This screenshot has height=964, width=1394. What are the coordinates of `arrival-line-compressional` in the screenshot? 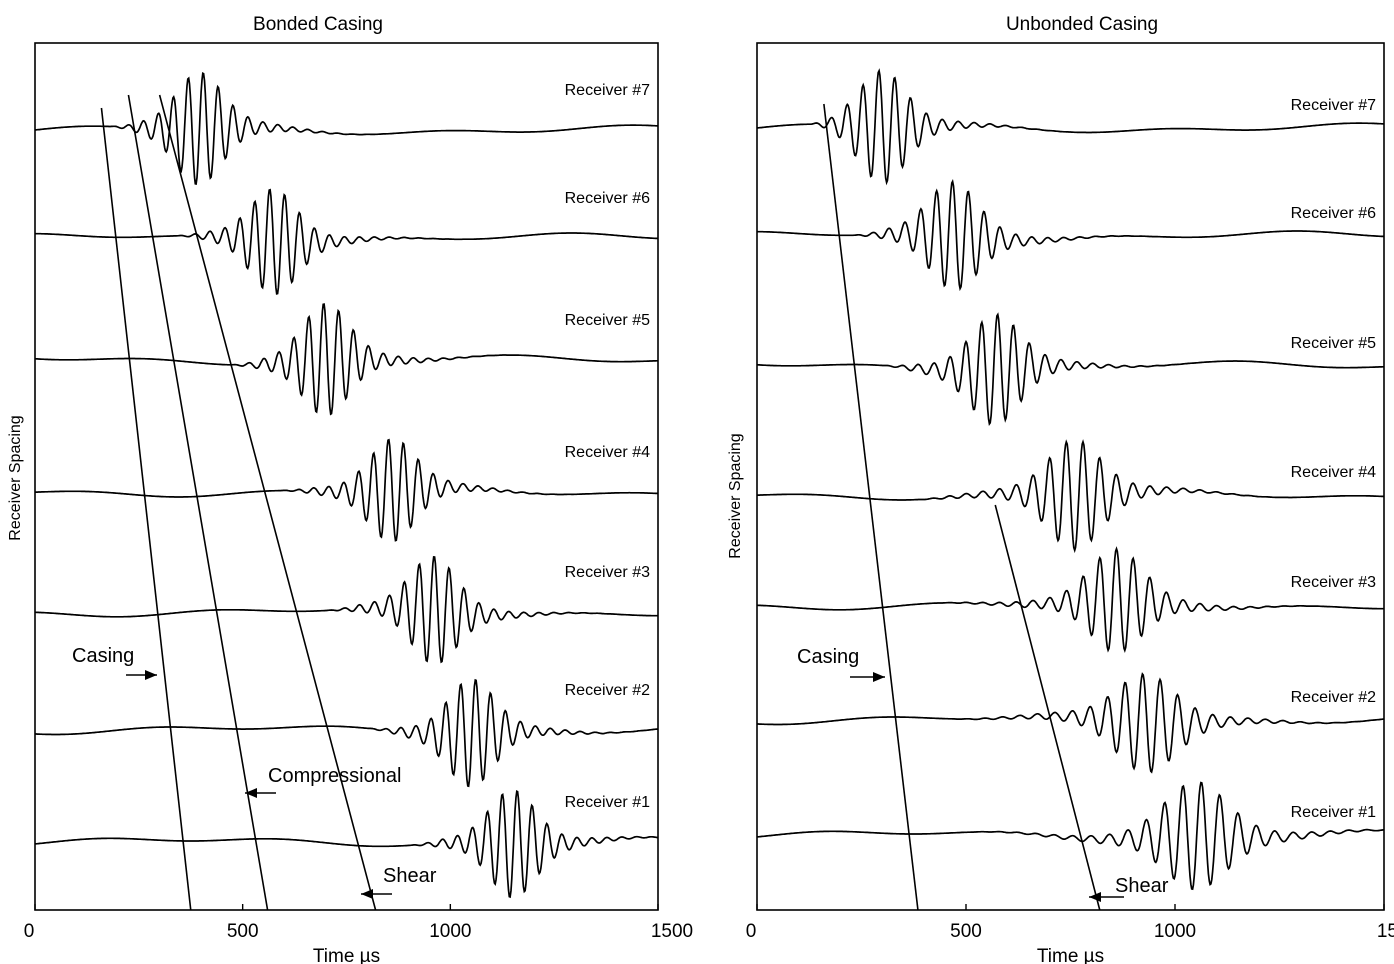 It's located at (198, 502).